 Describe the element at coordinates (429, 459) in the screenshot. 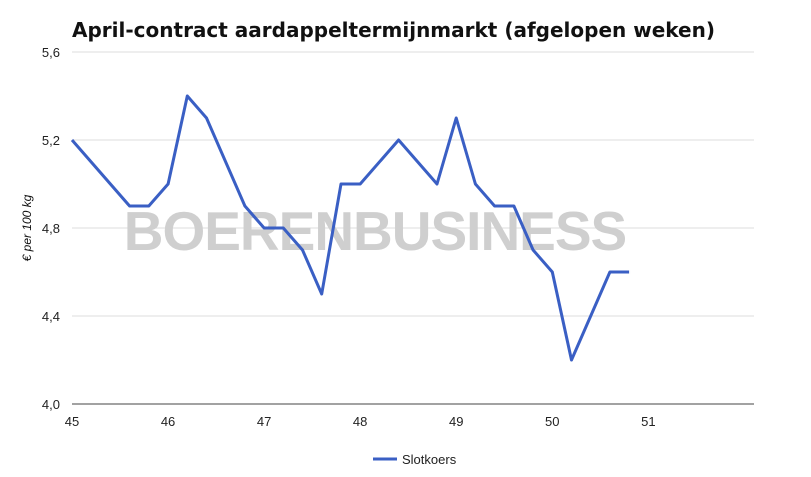

I see `legend-label-slotkoers: Slotkoers` at that location.